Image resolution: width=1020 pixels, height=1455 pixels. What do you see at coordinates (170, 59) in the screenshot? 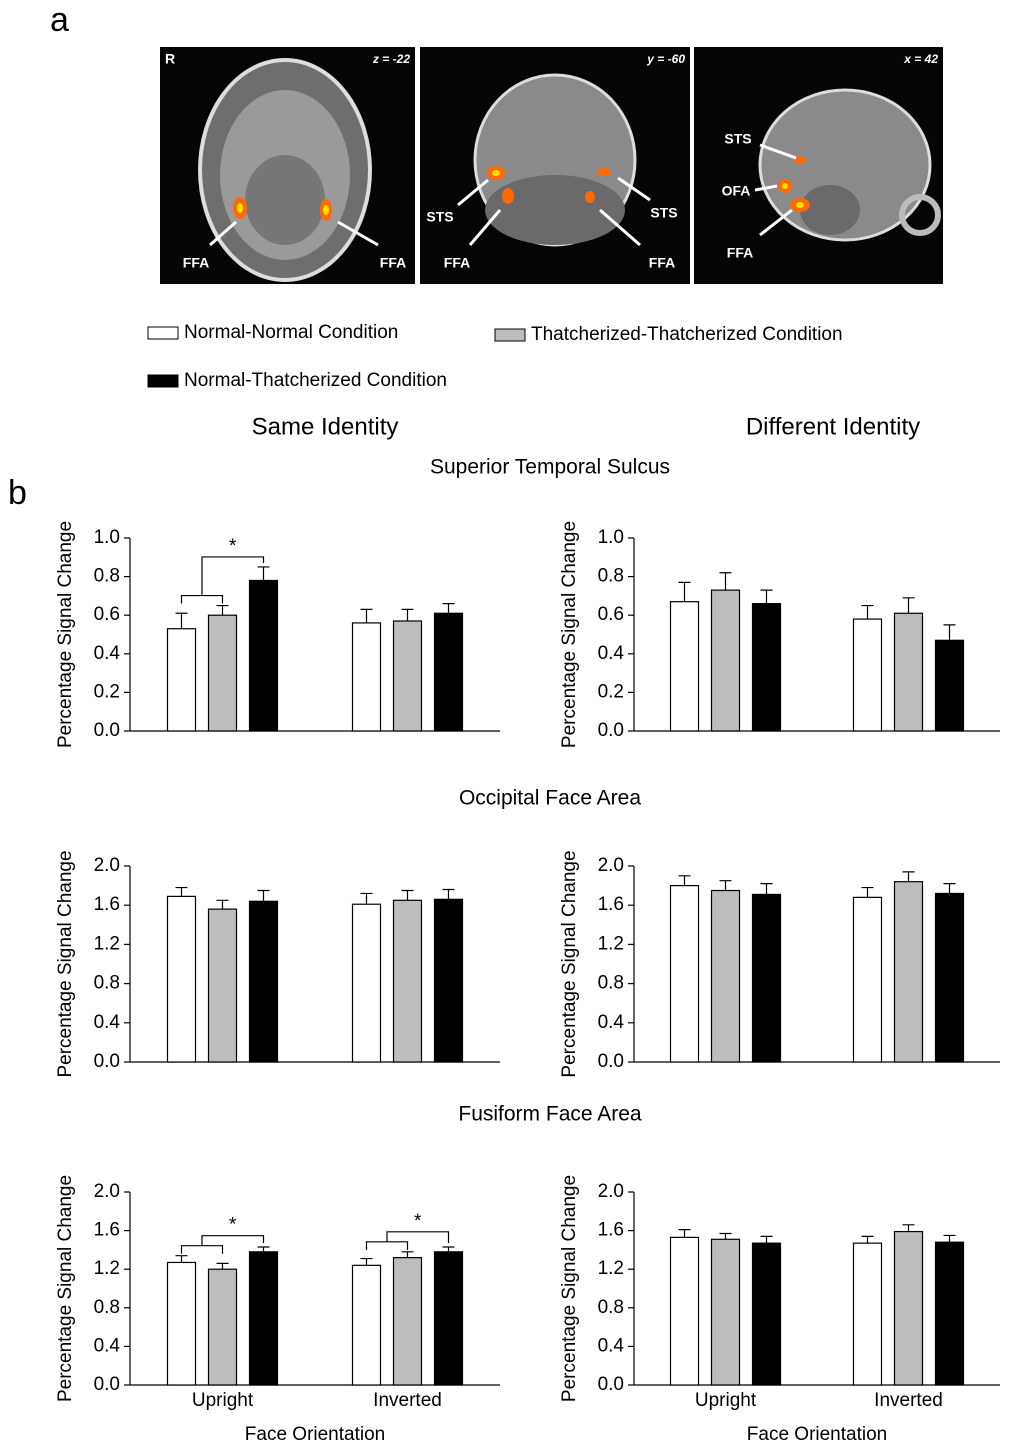
I see `image-label: R` at bounding box center [170, 59].